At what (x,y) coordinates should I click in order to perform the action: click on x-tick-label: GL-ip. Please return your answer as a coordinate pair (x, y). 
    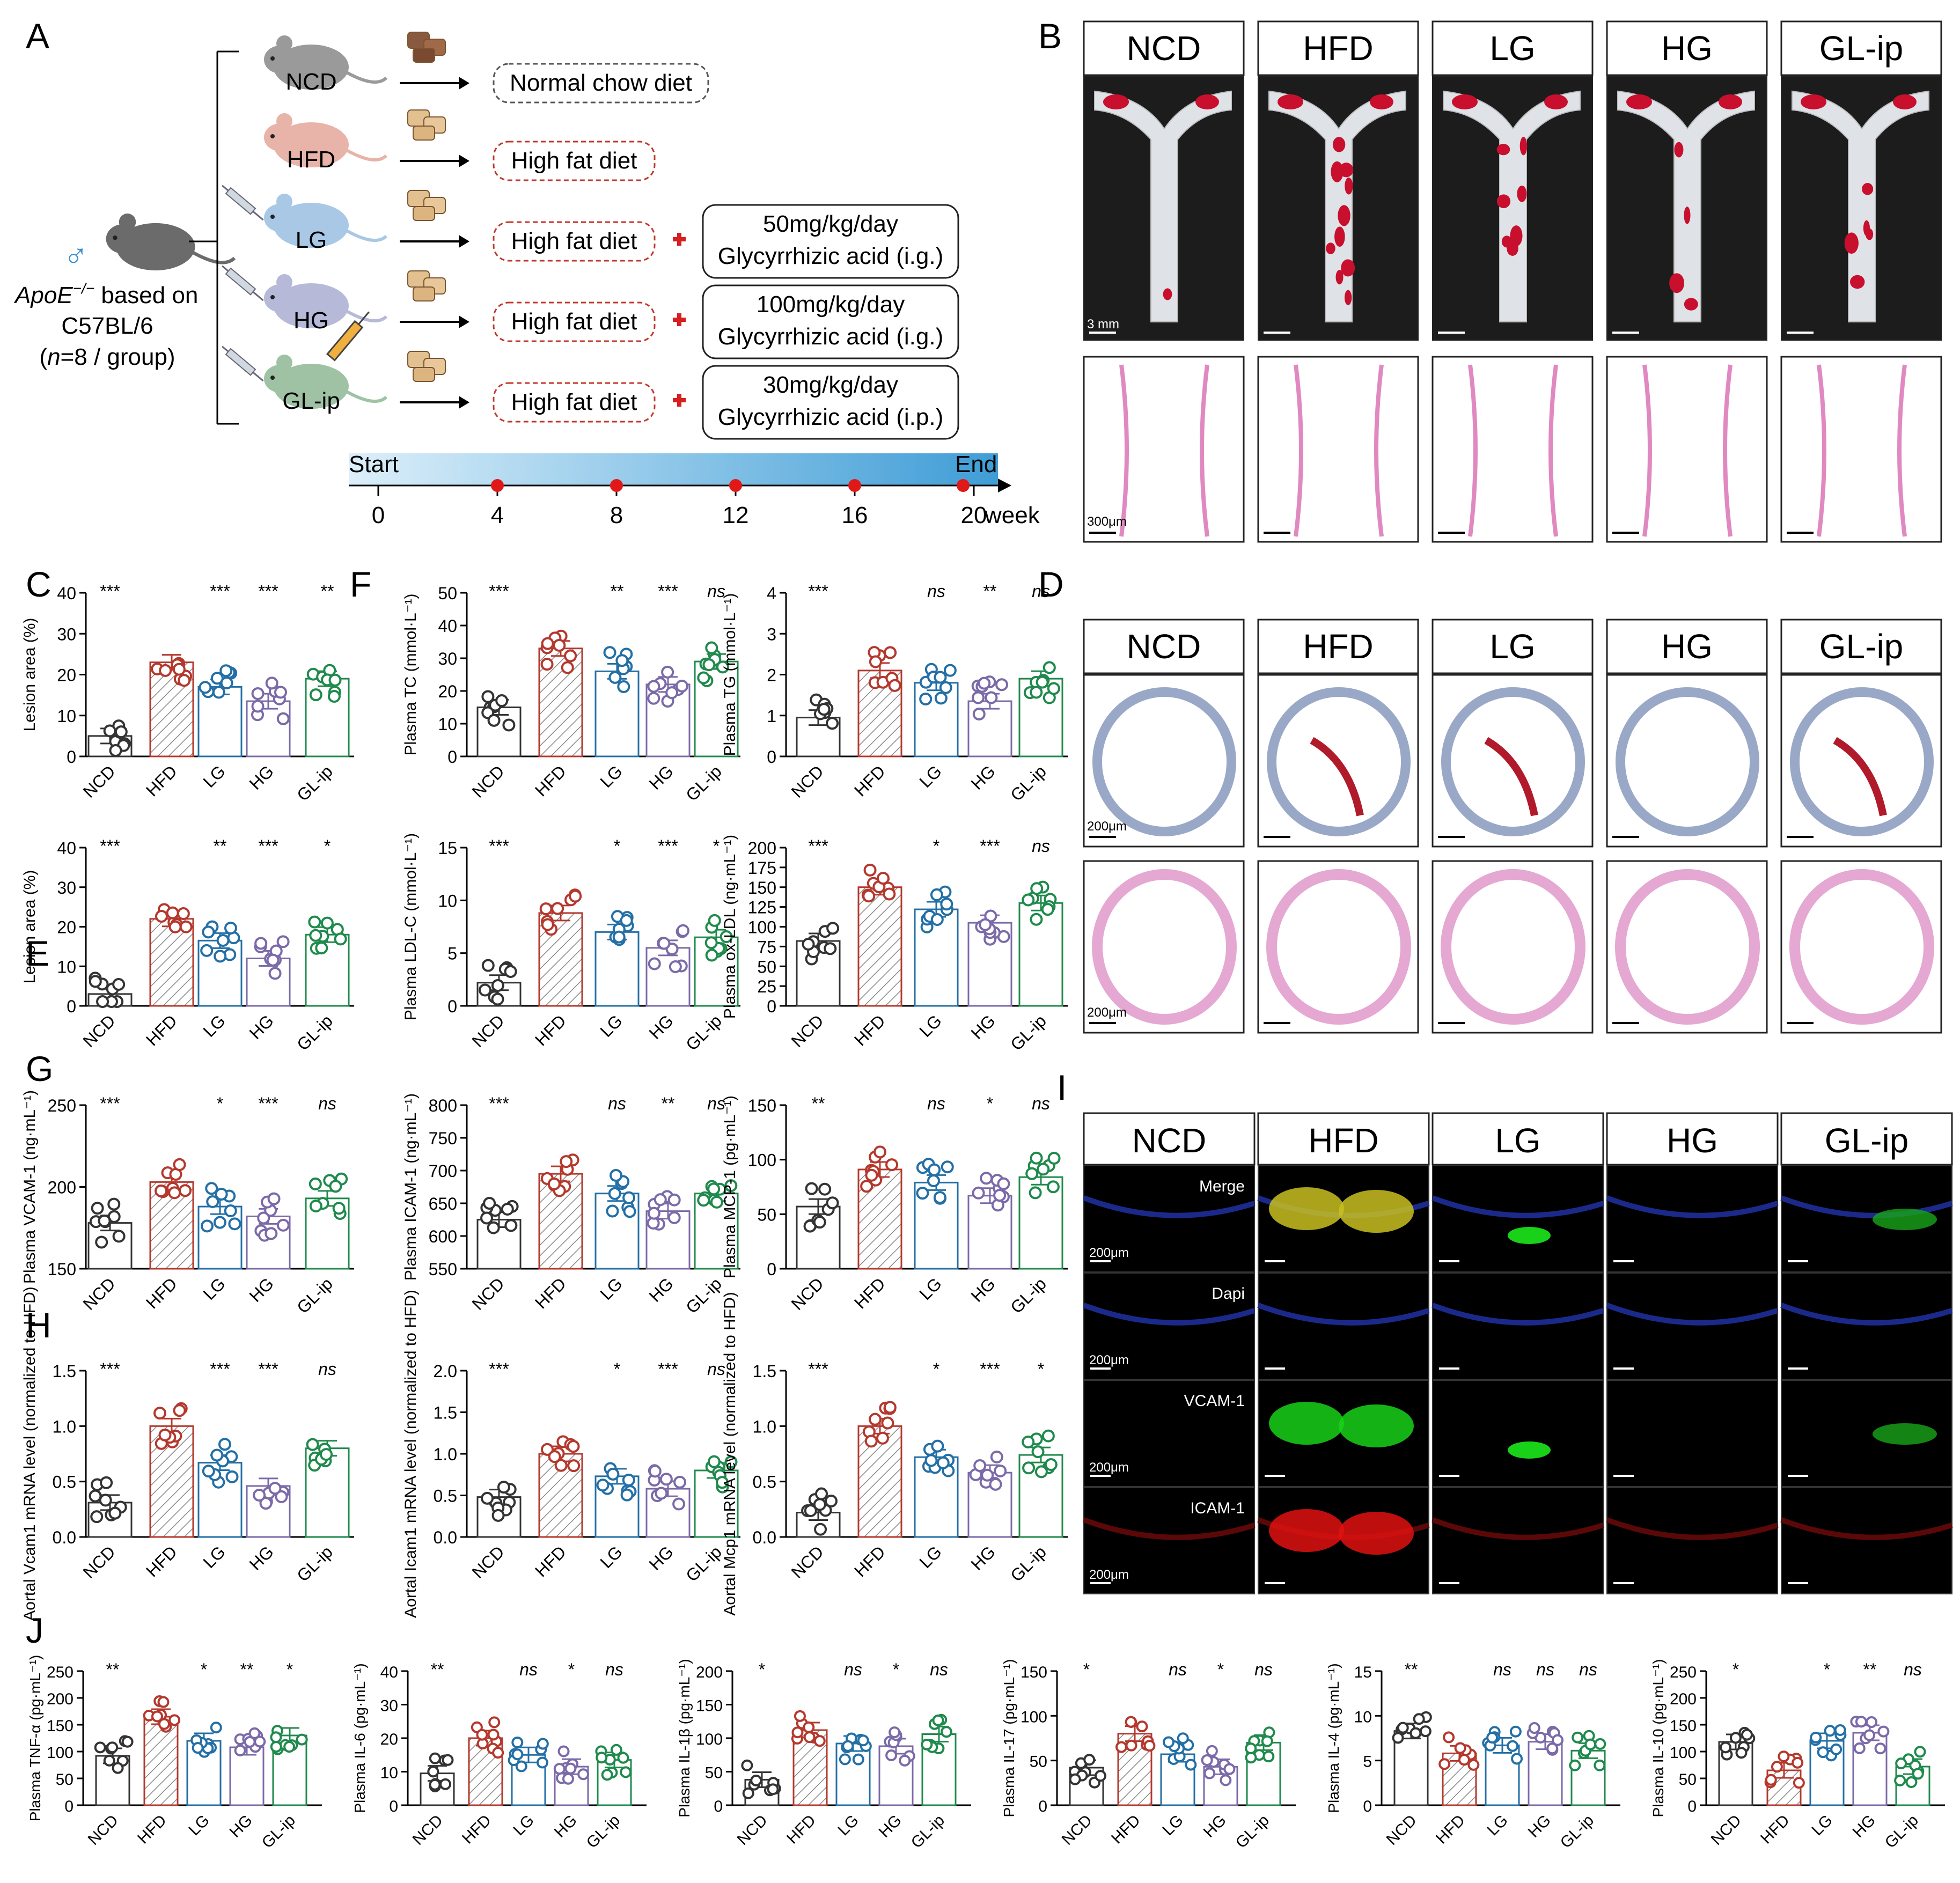
    Looking at the image, I should click on (1028, 1295).